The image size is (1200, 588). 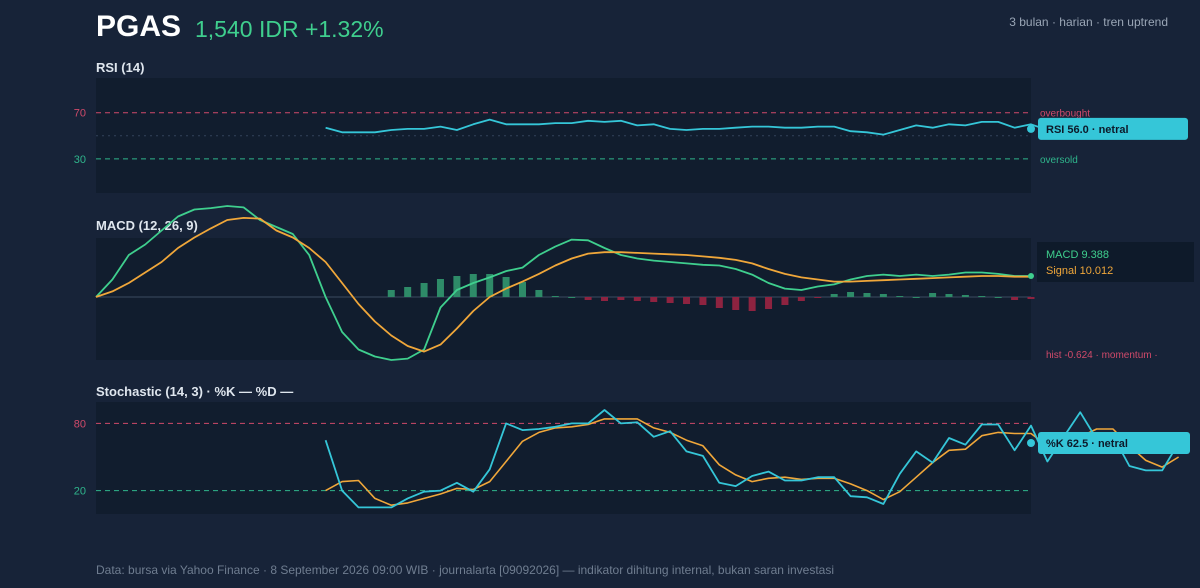 I want to click on stoch-tick-20: 20, so click(x=80, y=492).